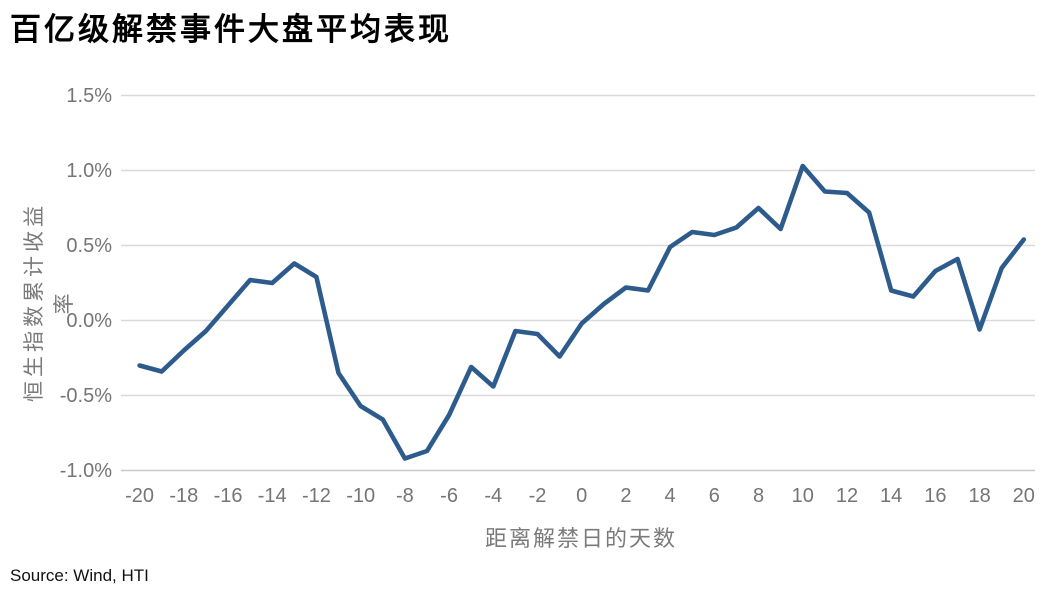  Describe the element at coordinates (802, 496) in the screenshot. I see `x-tick-label: 10` at that location.